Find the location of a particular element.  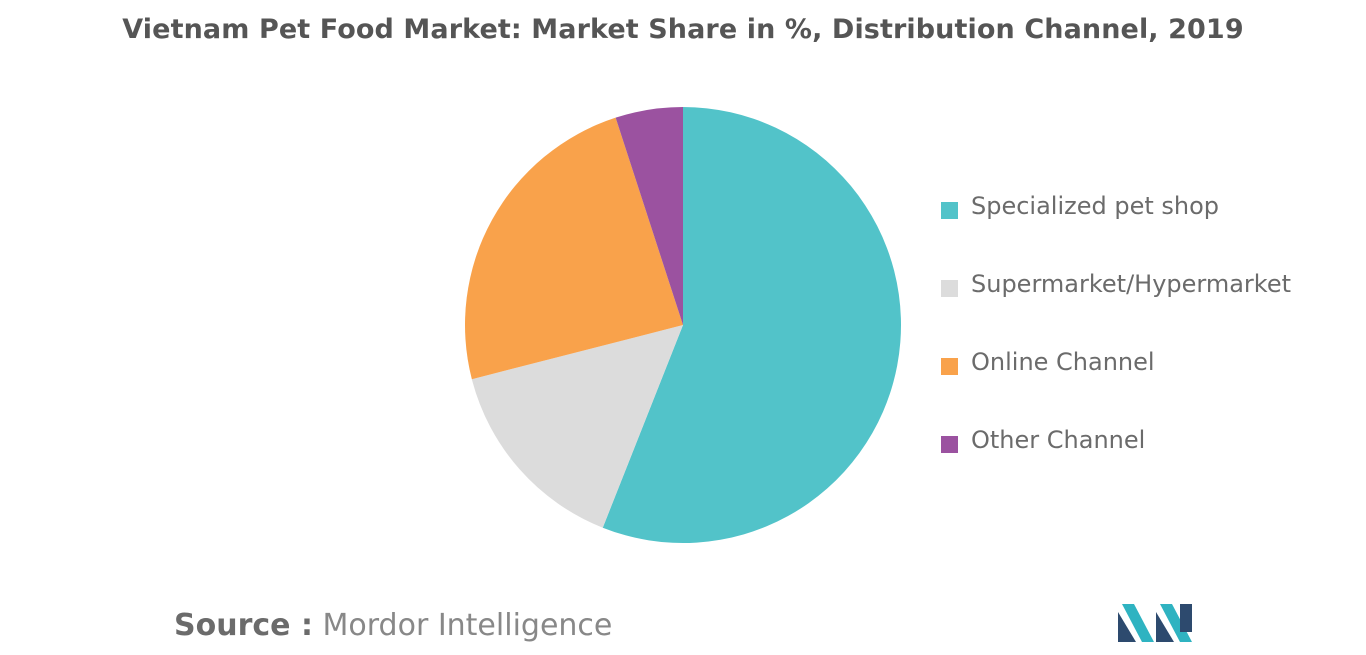

pie-slice-other-channel is located at coordinates (649, 216).